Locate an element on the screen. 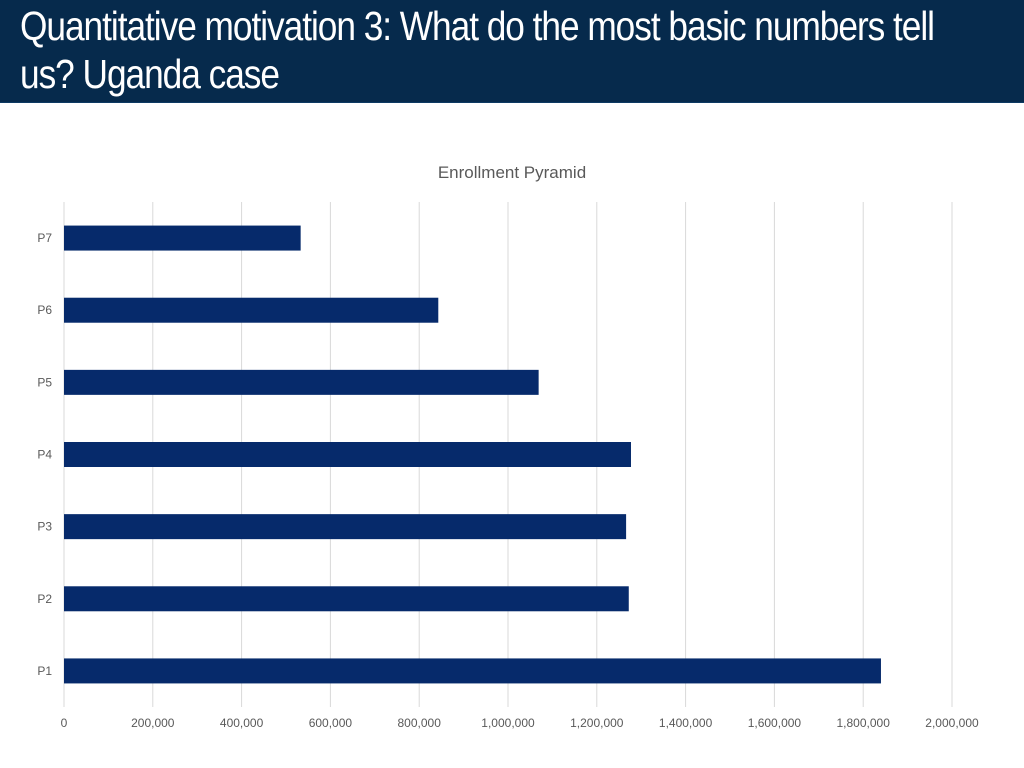 The height and width of the screenshot is (768, 1024). category-label-p6: P6 is located at coordinates (44, 310).